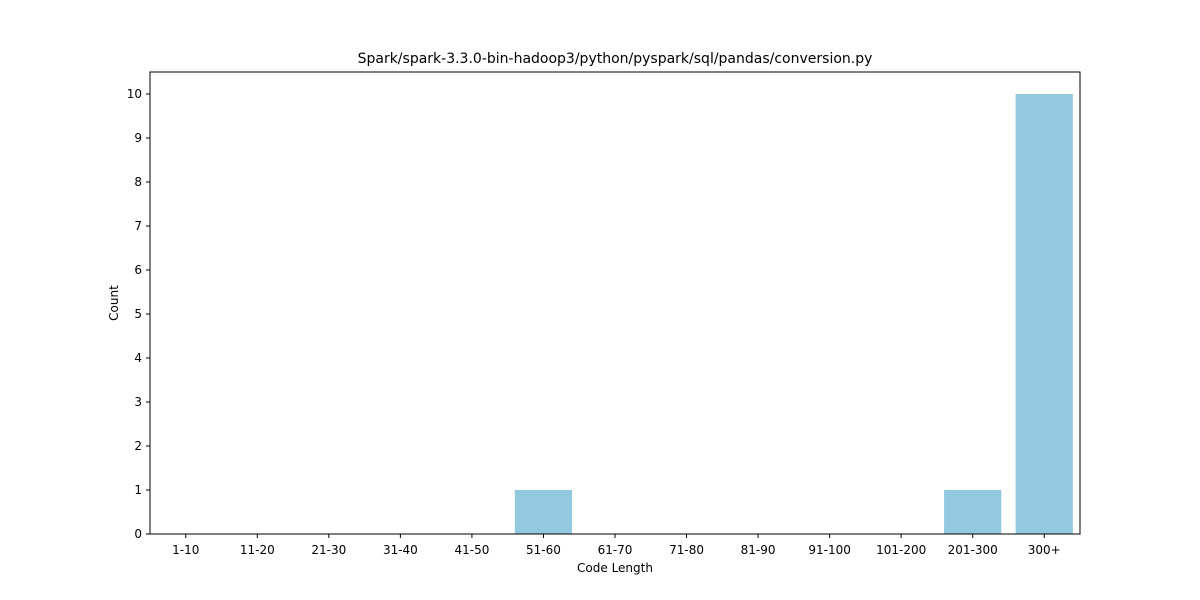 The height and width of the screenshot is (600, 1200). I want to click on x-tick-label: 81-90, so click(758, 550).